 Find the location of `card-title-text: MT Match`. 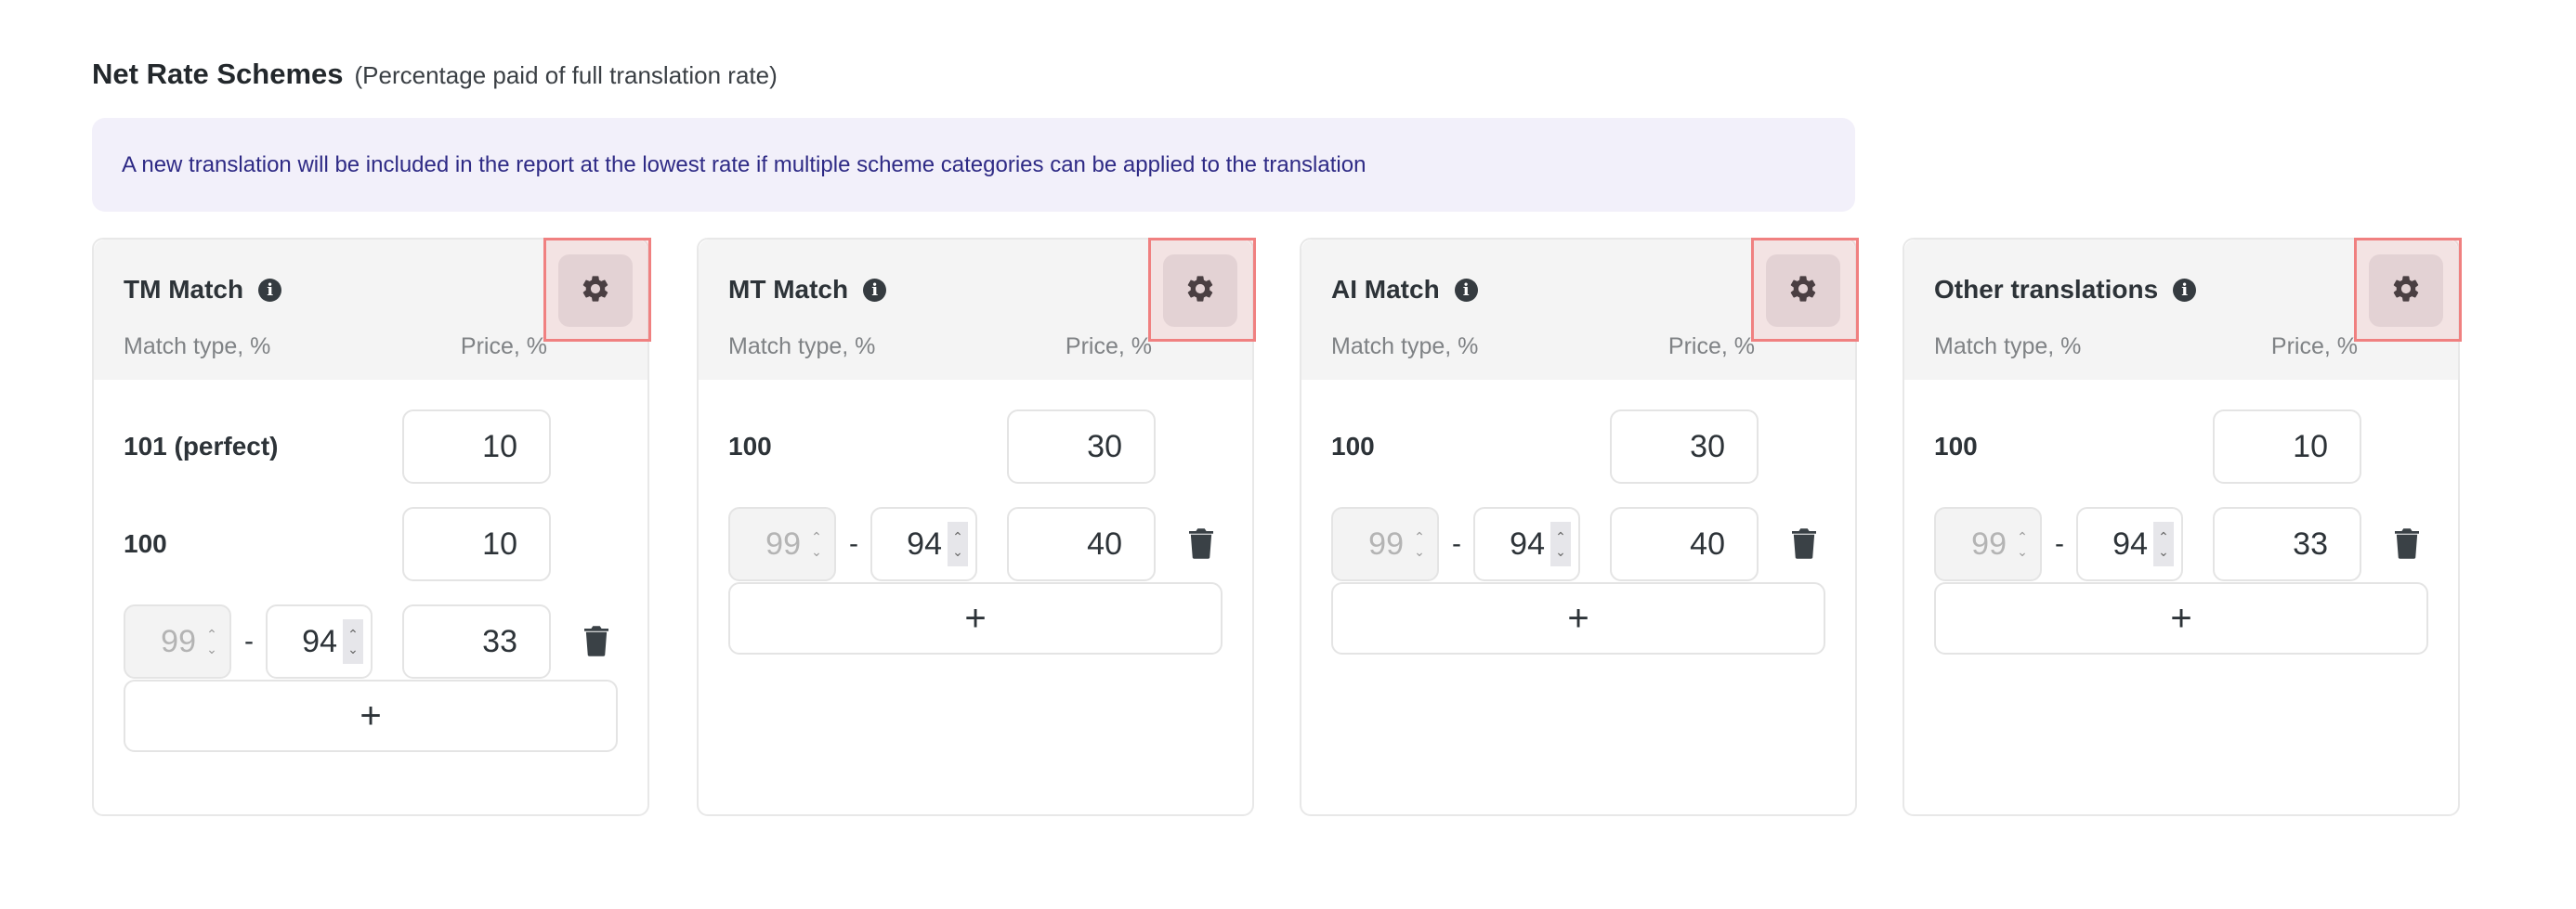

card-title-text: MT Match is located at coordinates (788, 289).